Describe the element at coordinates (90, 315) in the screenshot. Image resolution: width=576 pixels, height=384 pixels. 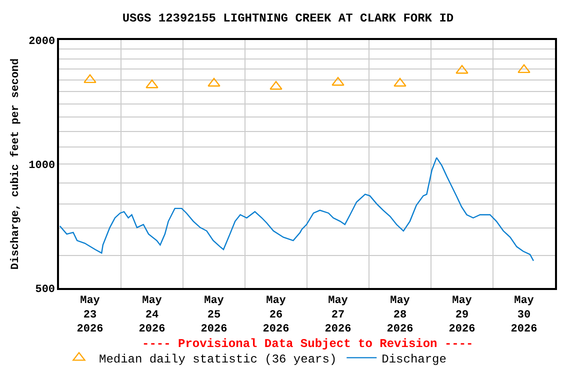
I see `x-tick-label: May 23 2026` at that location.